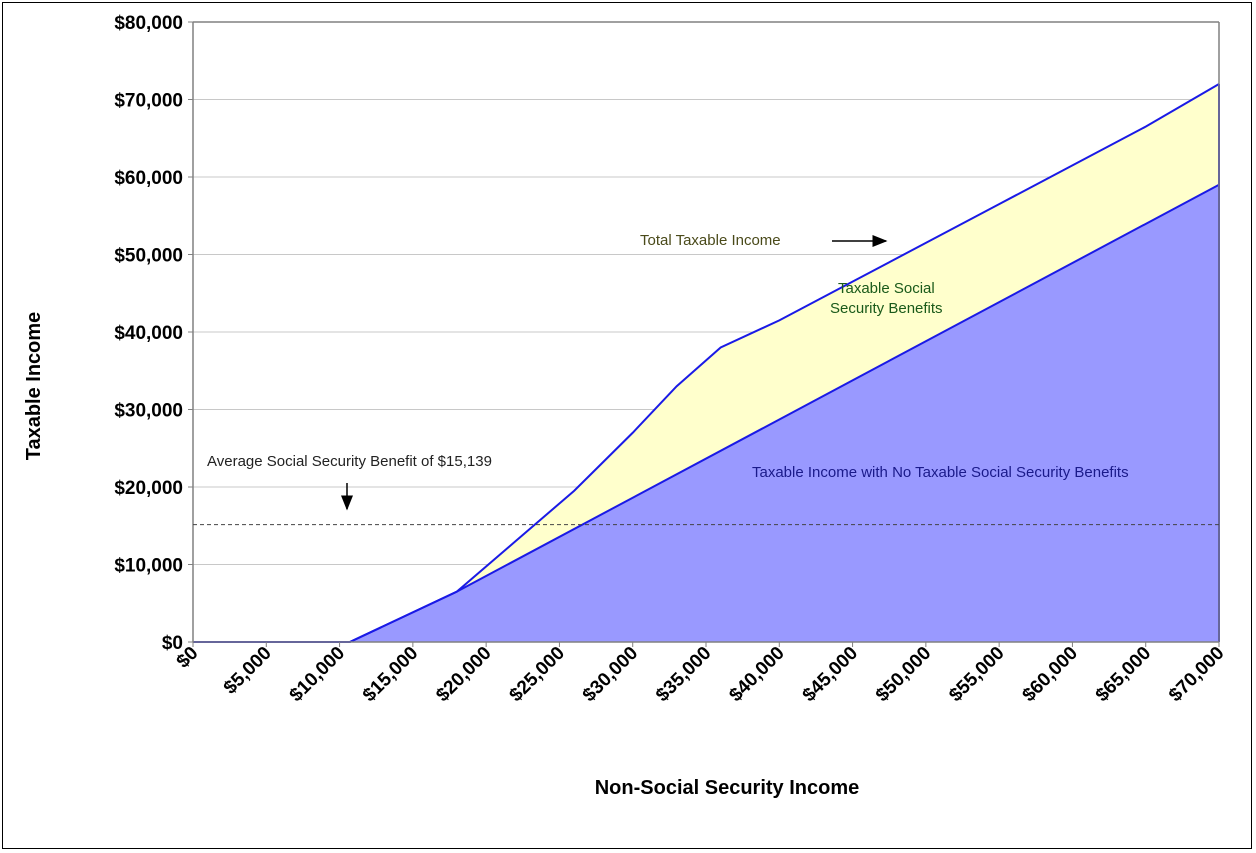 This screenshot has width=1256, height=853. Describe the element at coordinates (886, 308) in the screenshot. I see `annotation-taxable-ss-benefits-line2: Security Benefits` at that location.